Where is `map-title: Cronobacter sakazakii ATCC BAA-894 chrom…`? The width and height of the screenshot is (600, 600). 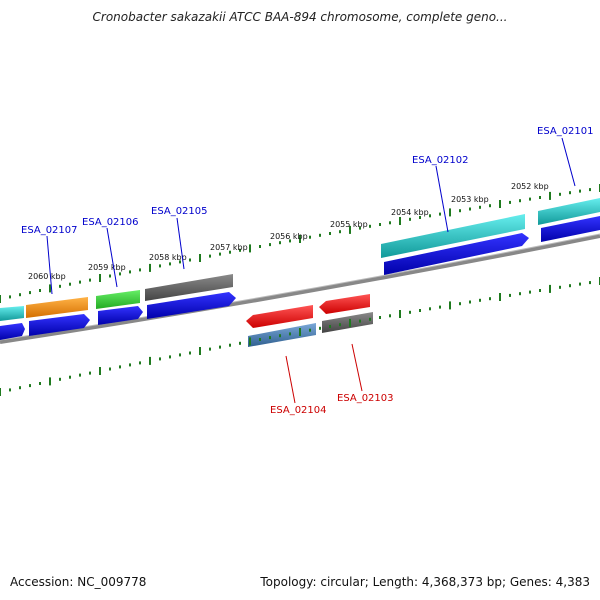 map-title: Cronobacter sakazakii ATCC BAA-894 chrom… is located at coordinates (300, 17).